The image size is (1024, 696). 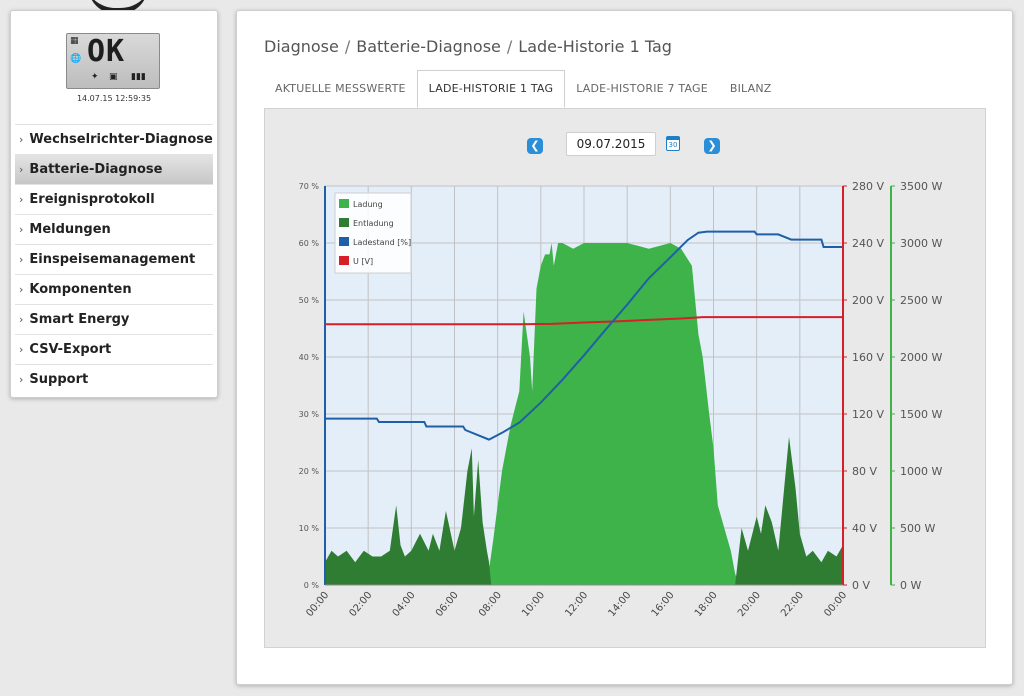 I want to click on series-voltage, so click(x=584, y=321).